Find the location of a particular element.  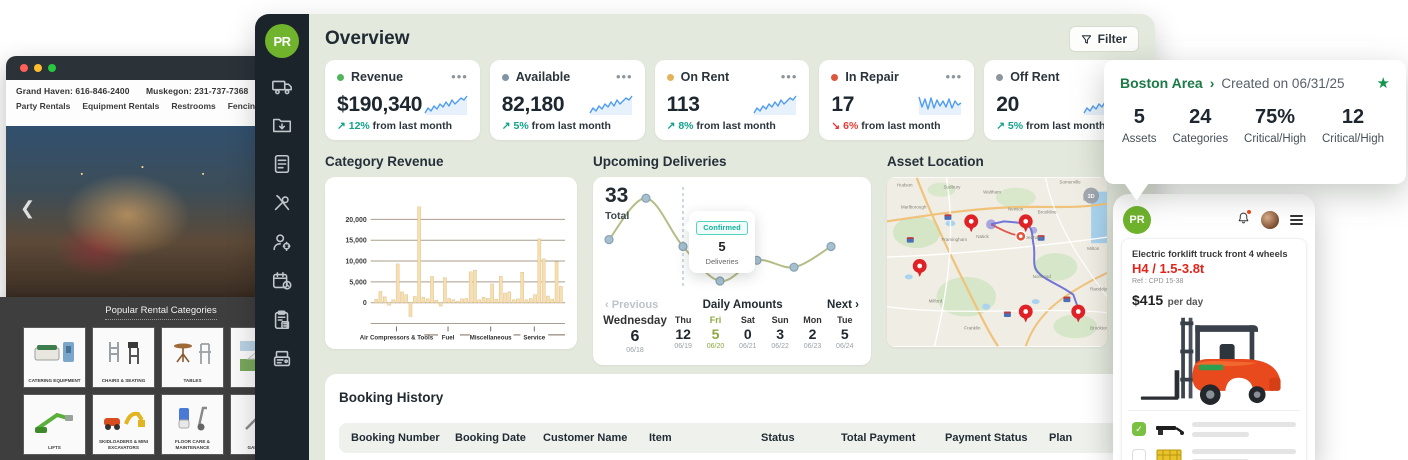

previous-button: ‹ Previous is located at coordinates (632, 305).